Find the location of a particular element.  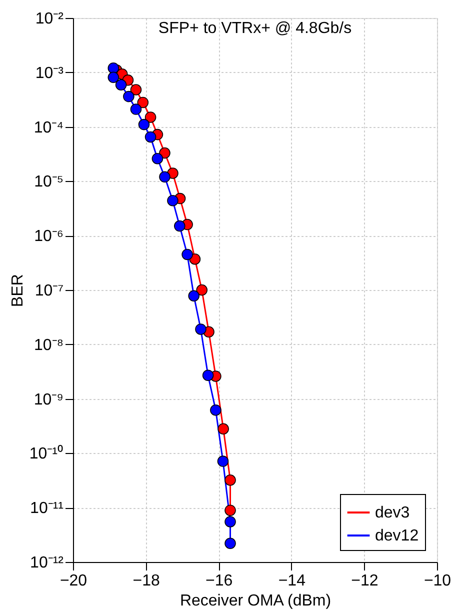

chart-title: SFP+ to VTRx+ @ 4.8Gb/s is located at coordinates (255, 28).